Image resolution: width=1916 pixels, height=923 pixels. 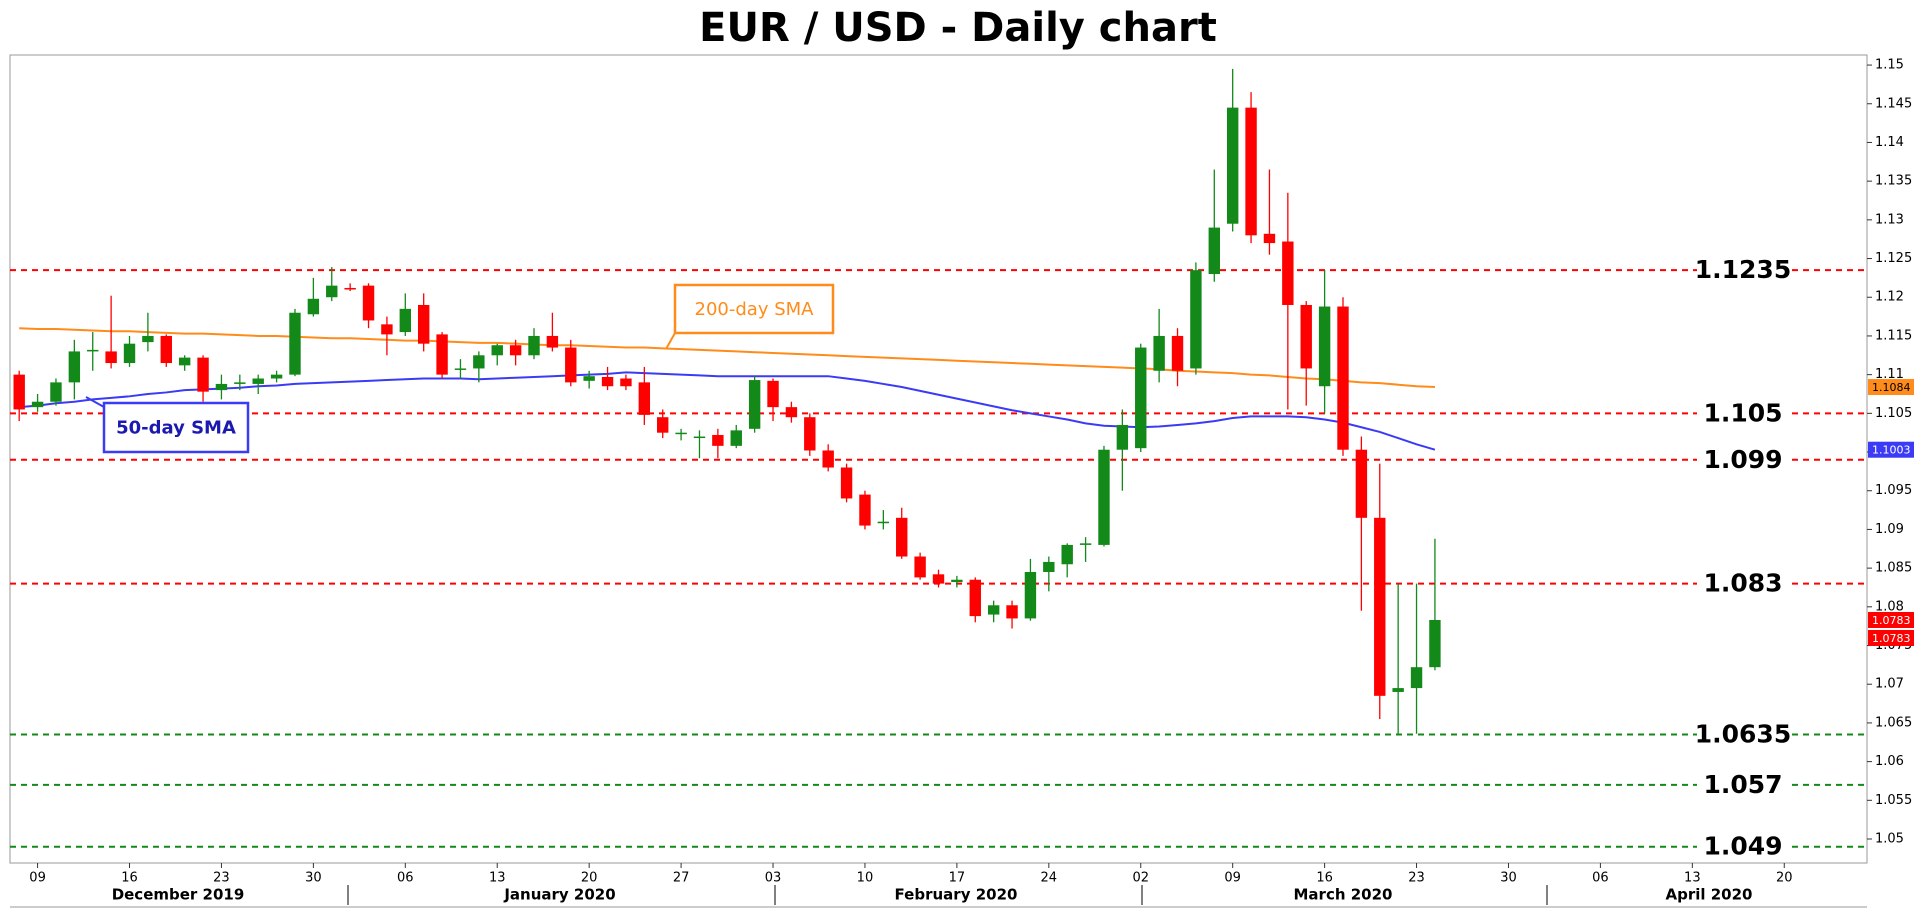 What do you see at coordinates (559, 895) in the screenshot?
I see `month-label: January 2020` at bounding box center [559, 895].